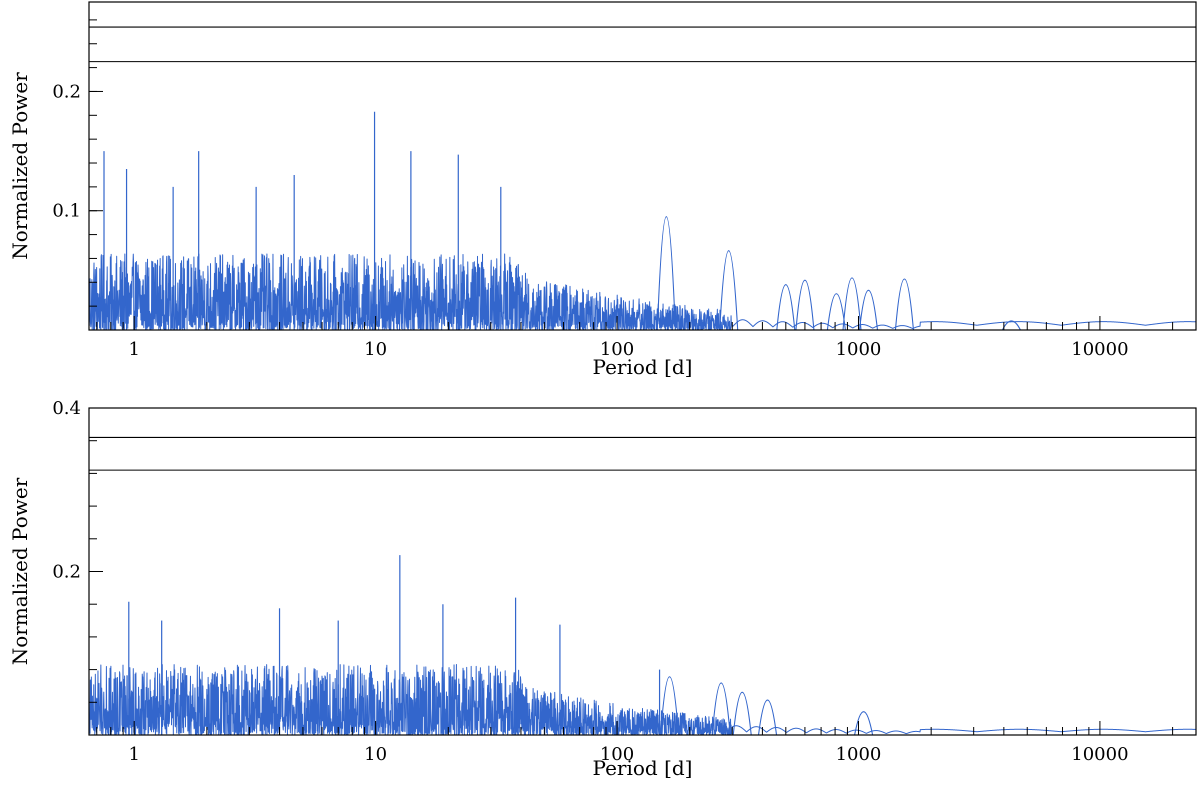  Describe the element at coordinates (66, 572) in the screenshot. I see `bottom-y-tick-label-0: 0.2` at that location.